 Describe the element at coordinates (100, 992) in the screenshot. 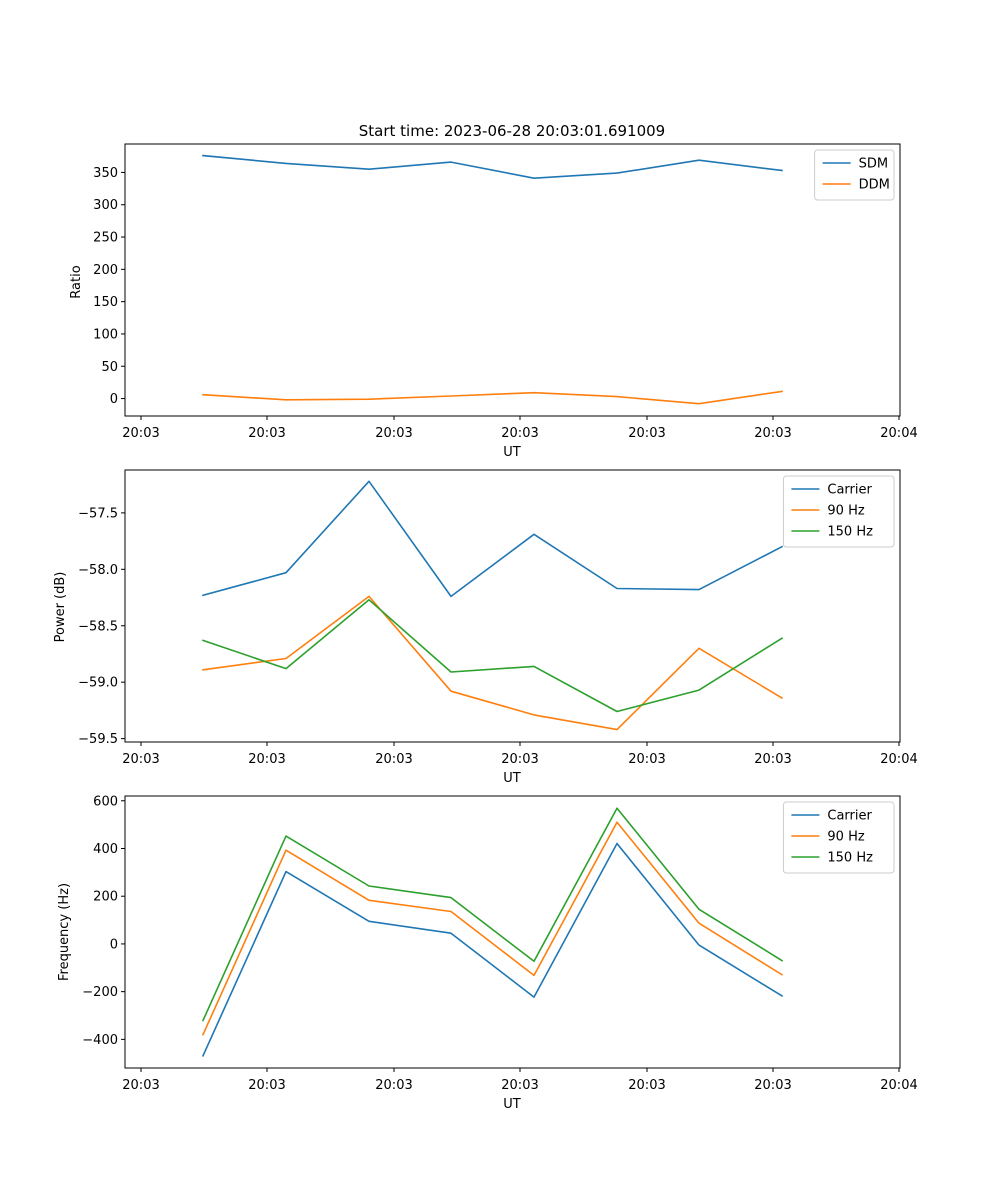

I see `y-tick-label: −200` at that location.